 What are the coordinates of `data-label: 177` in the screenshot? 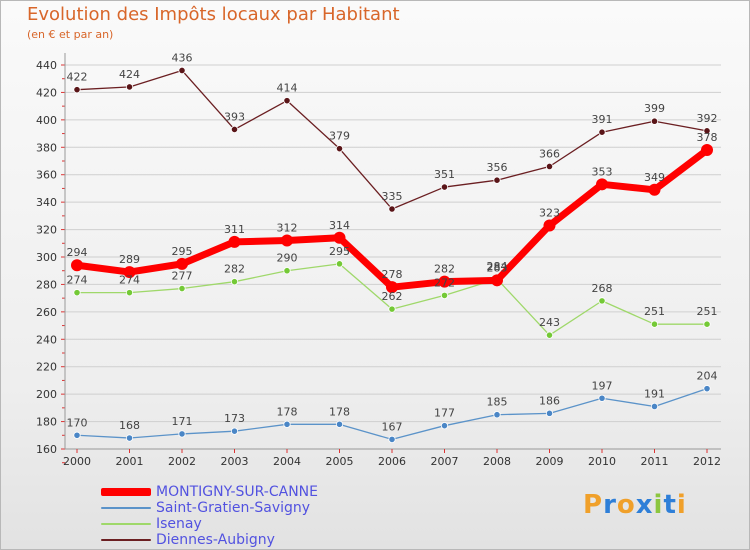 It's located at (444, 413).